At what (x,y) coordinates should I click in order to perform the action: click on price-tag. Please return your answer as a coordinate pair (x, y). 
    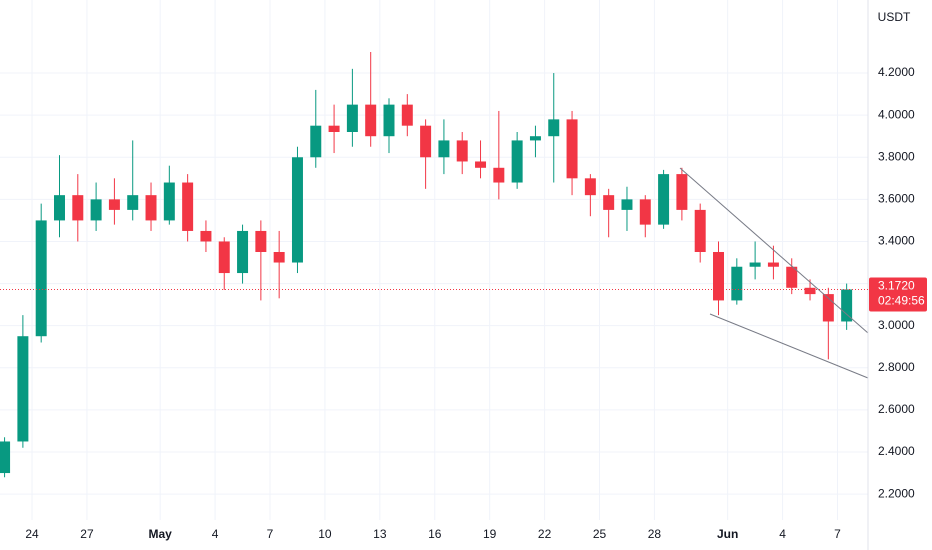
    Looking at the image, I should click on (898, 294).